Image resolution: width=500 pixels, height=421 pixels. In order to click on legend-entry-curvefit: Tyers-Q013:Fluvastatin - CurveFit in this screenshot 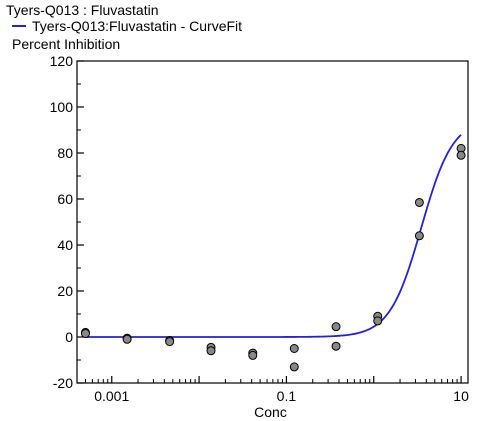, I will do `click(137, 26)`.